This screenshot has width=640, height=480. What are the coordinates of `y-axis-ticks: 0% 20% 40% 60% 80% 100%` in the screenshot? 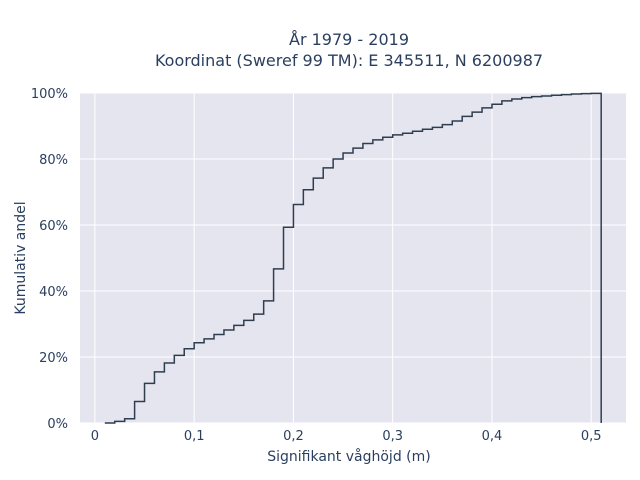 It's located at (49, 259).